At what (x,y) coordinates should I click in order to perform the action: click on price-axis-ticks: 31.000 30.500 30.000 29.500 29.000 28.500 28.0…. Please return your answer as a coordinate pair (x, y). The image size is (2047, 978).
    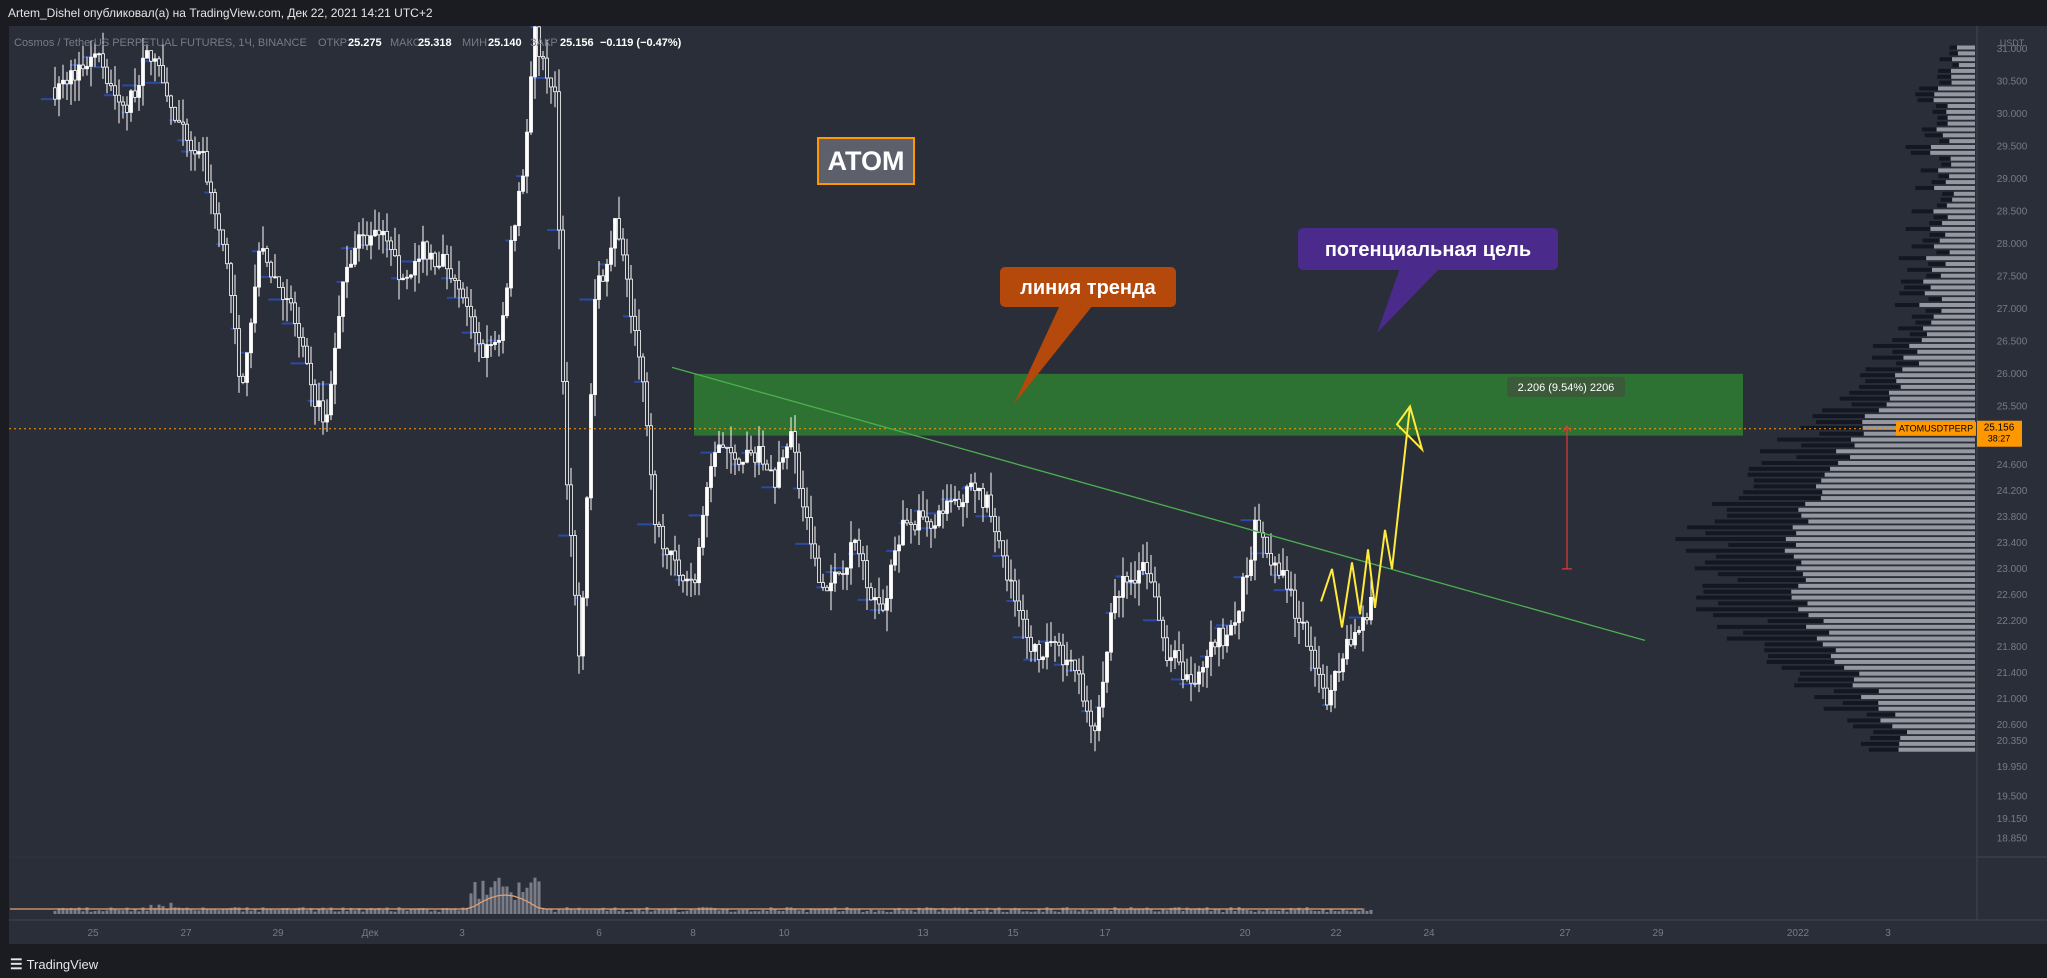
    Looking at the image, I should click on (2012, 444).